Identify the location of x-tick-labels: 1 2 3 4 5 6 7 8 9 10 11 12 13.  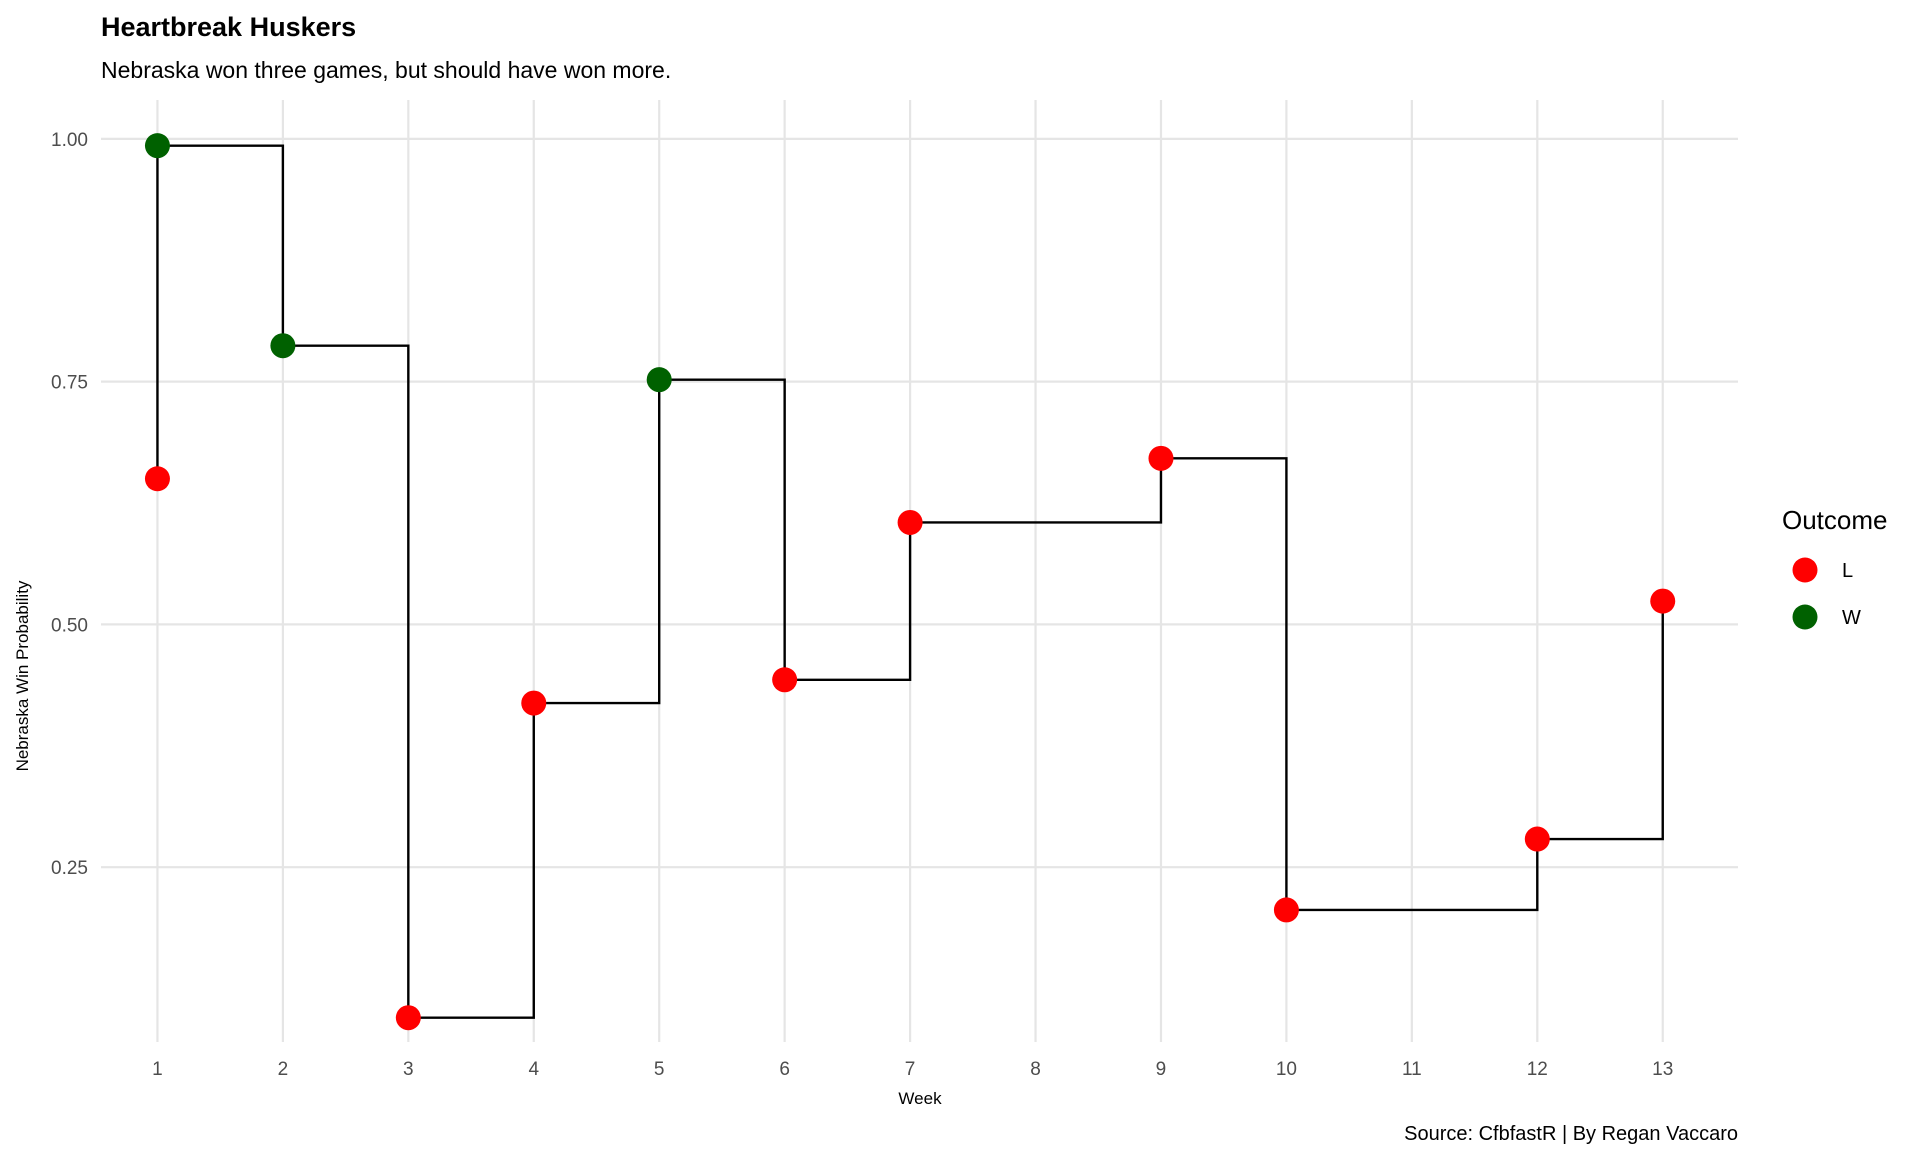
(912, 1069).